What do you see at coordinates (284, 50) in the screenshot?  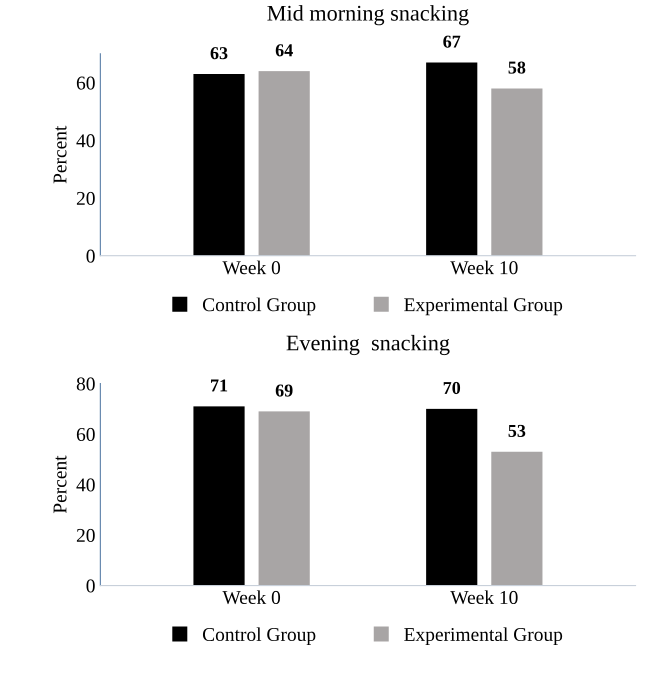 I see `data-label: 64` at bounding box center [284, 50].